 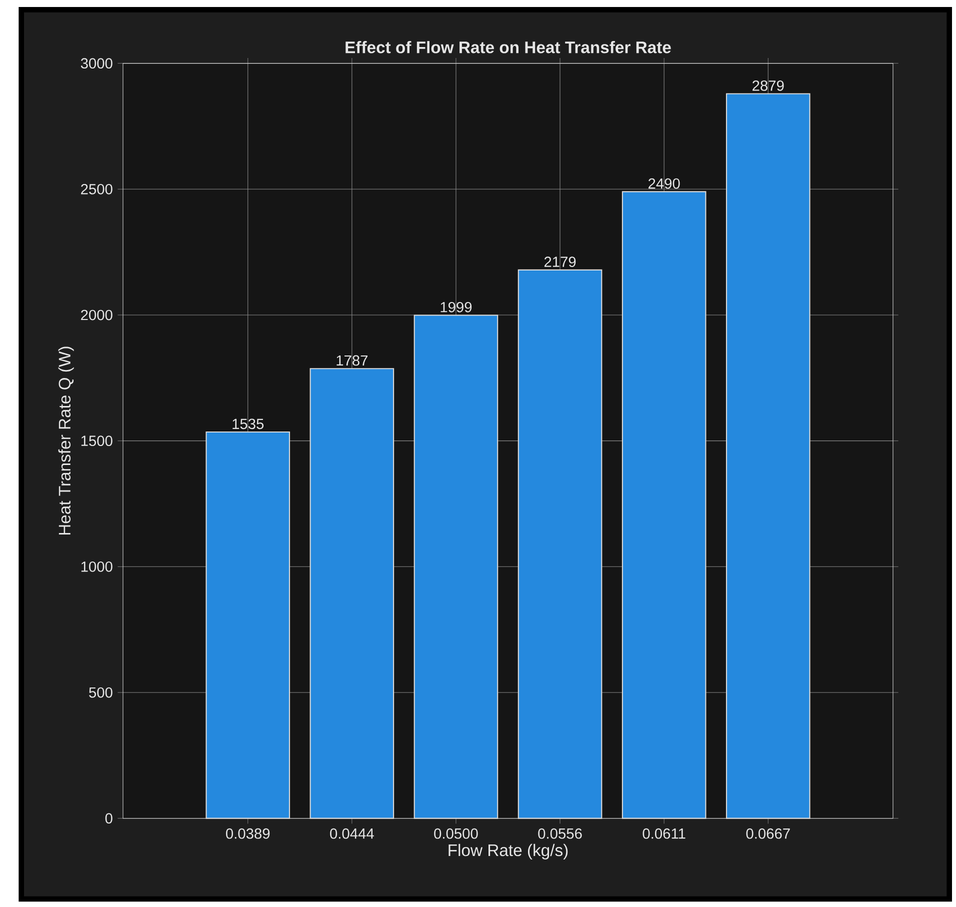 I want to click on data-label: 2179, so click(x=560, y=262).